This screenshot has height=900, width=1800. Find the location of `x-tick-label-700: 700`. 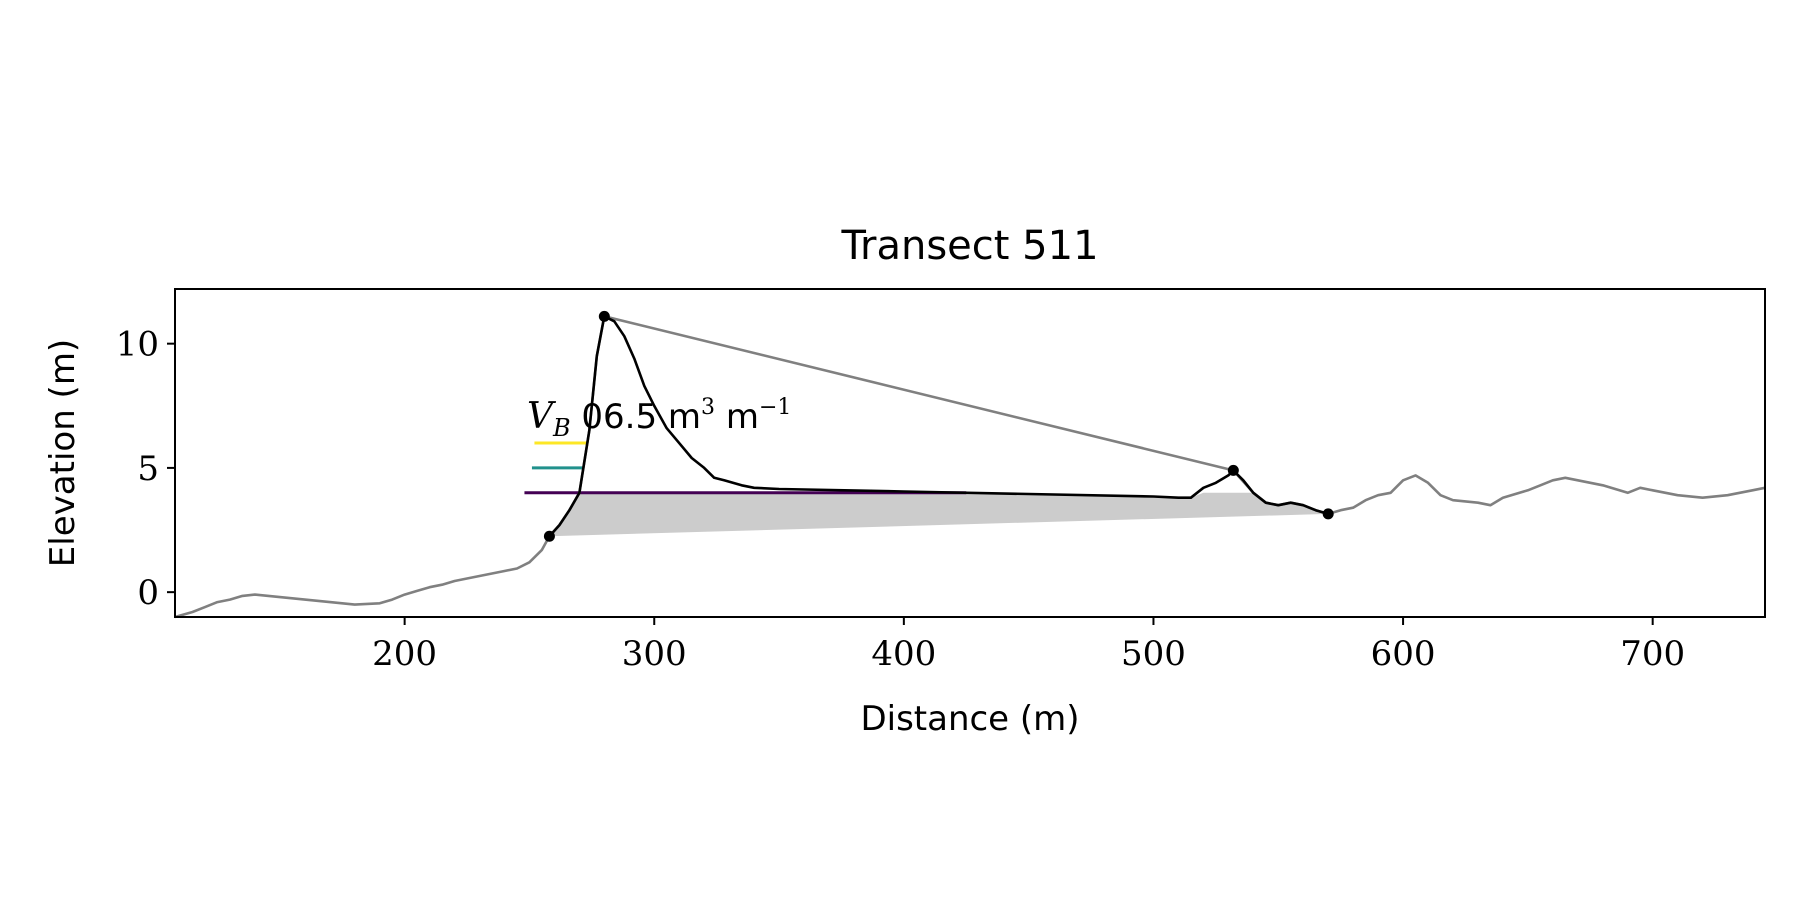

x-tick-label-700: 700 is located at coordinates (1652, 654).